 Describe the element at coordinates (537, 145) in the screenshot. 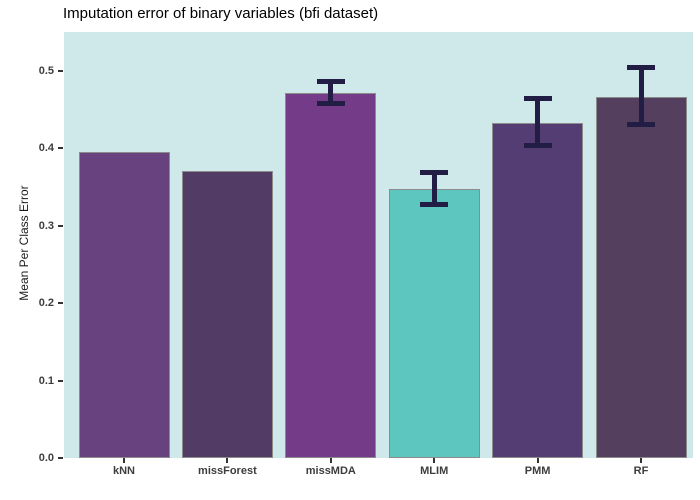

I see `error-bar-cap-bottom-PMM` at that location.